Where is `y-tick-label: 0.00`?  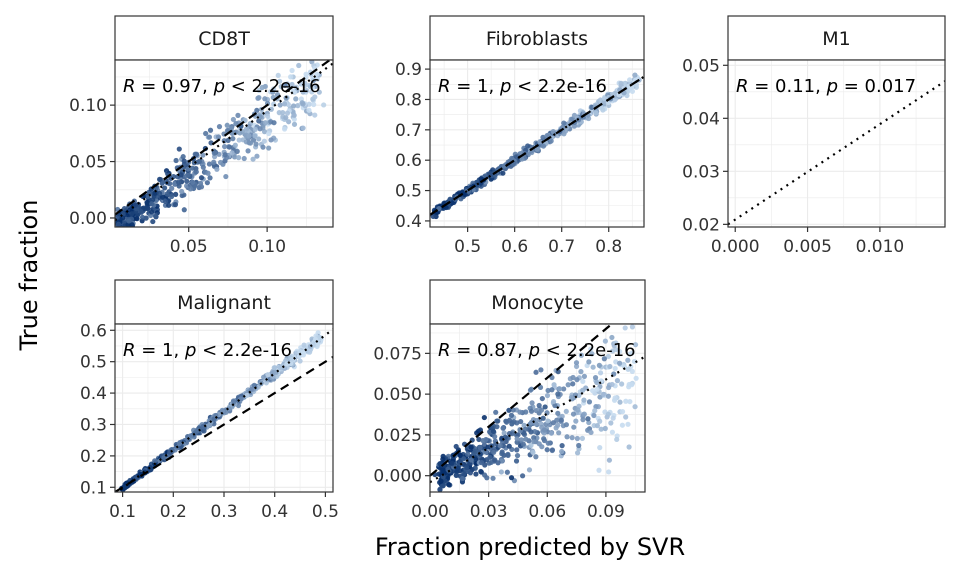 y-tick-label: 0.00 is located at coordinates (88, 219).